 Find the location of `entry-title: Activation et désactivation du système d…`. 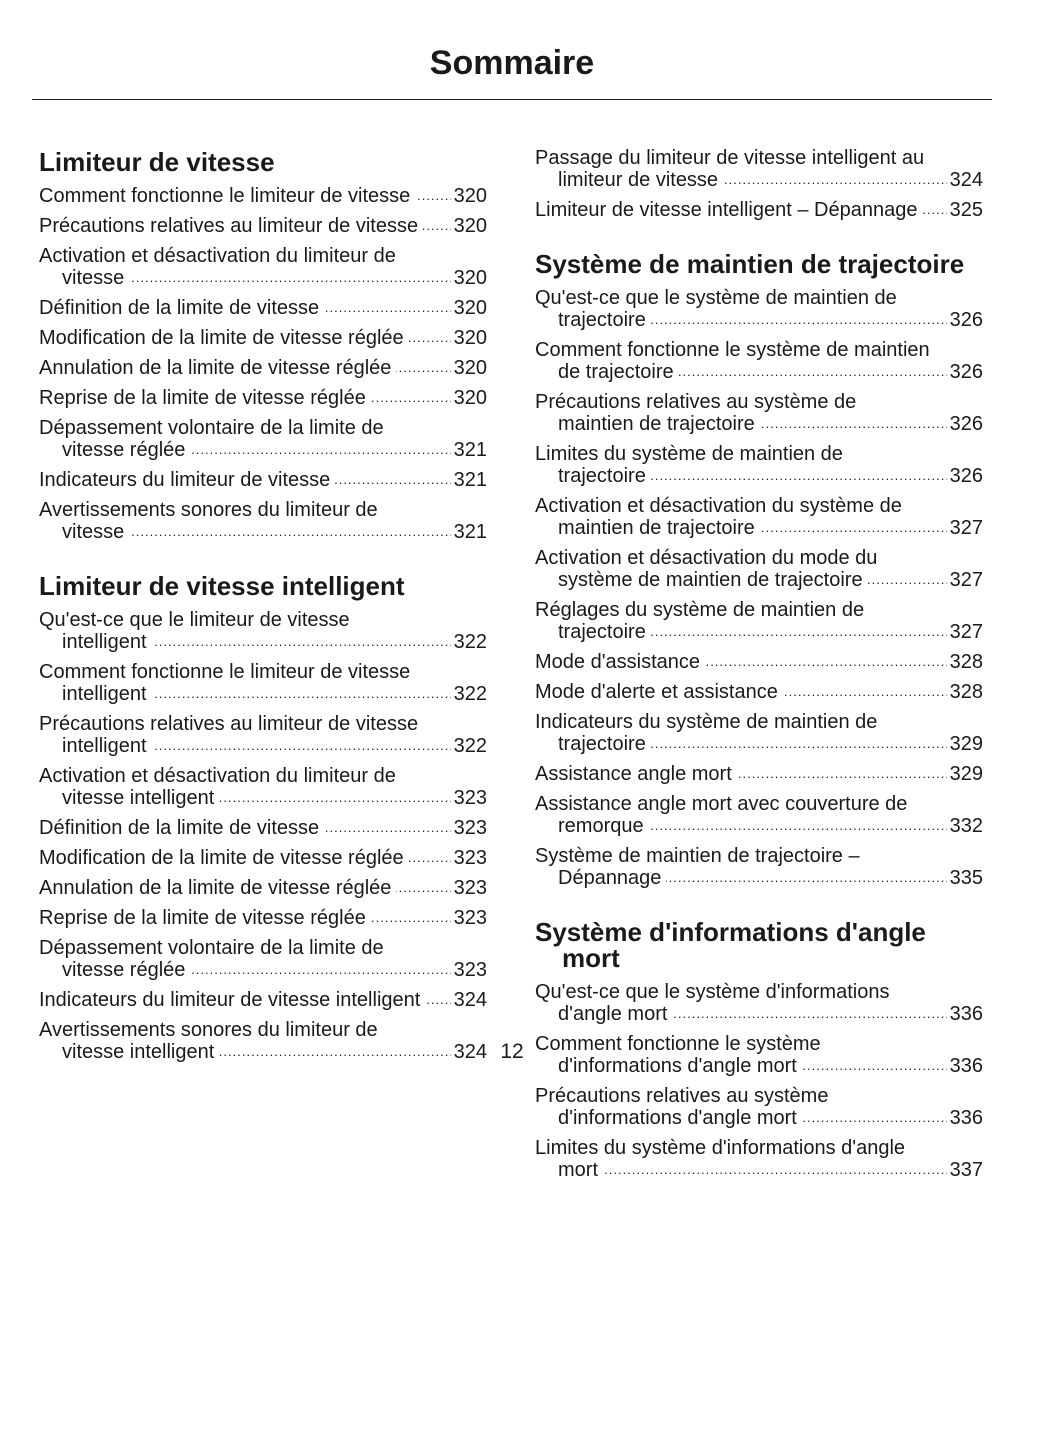

entry-title: Activation et désactivation du système d… is located at coordinates (718, 517).